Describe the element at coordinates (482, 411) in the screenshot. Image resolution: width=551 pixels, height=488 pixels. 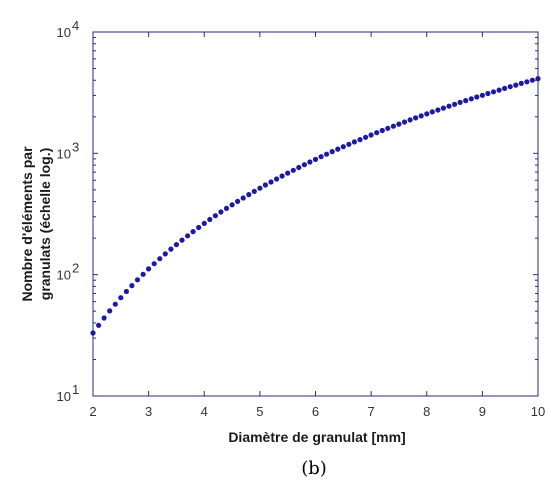
I see `x-tick-label: 9` at that location.